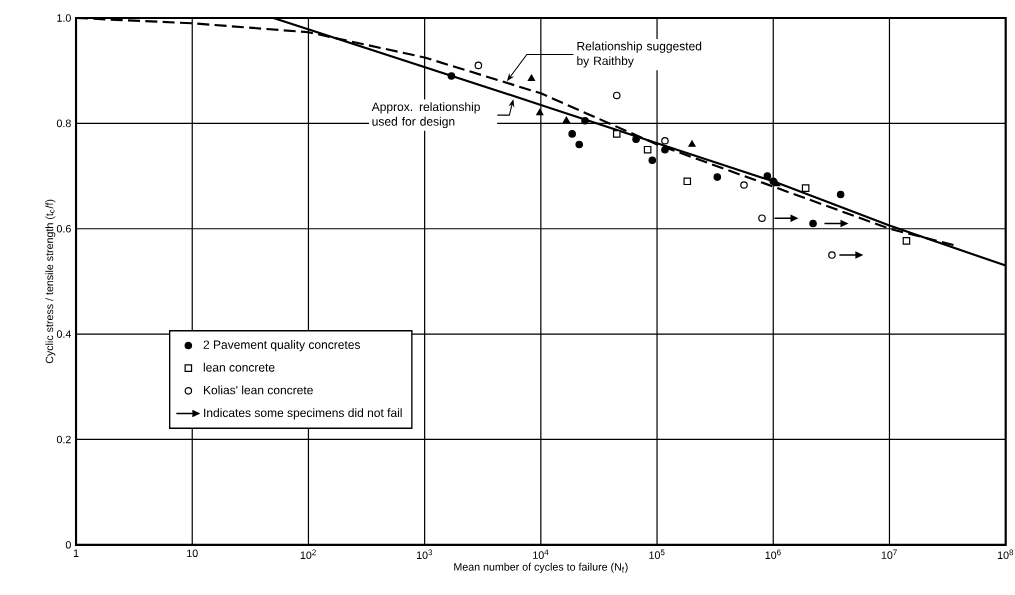 Image resolution: width=1015 pixels, height=595 pixels. I want to click on y-axis-title: Cyclic stress / tensile strength (t$_{c}$/f), so click(50, 281).